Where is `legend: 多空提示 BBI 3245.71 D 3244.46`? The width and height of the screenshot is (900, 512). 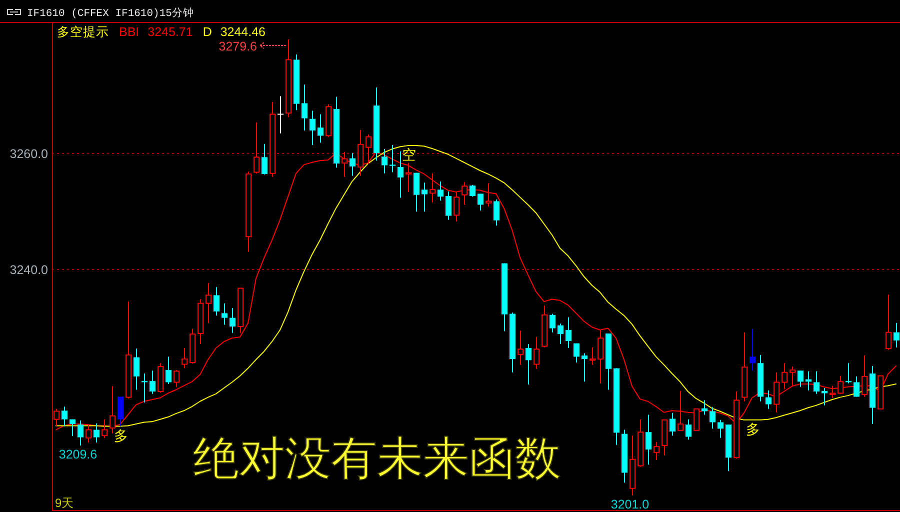
legend: 多空提示 BBI 3245.71 D 3244.46 is located at coordinates (161, 32).